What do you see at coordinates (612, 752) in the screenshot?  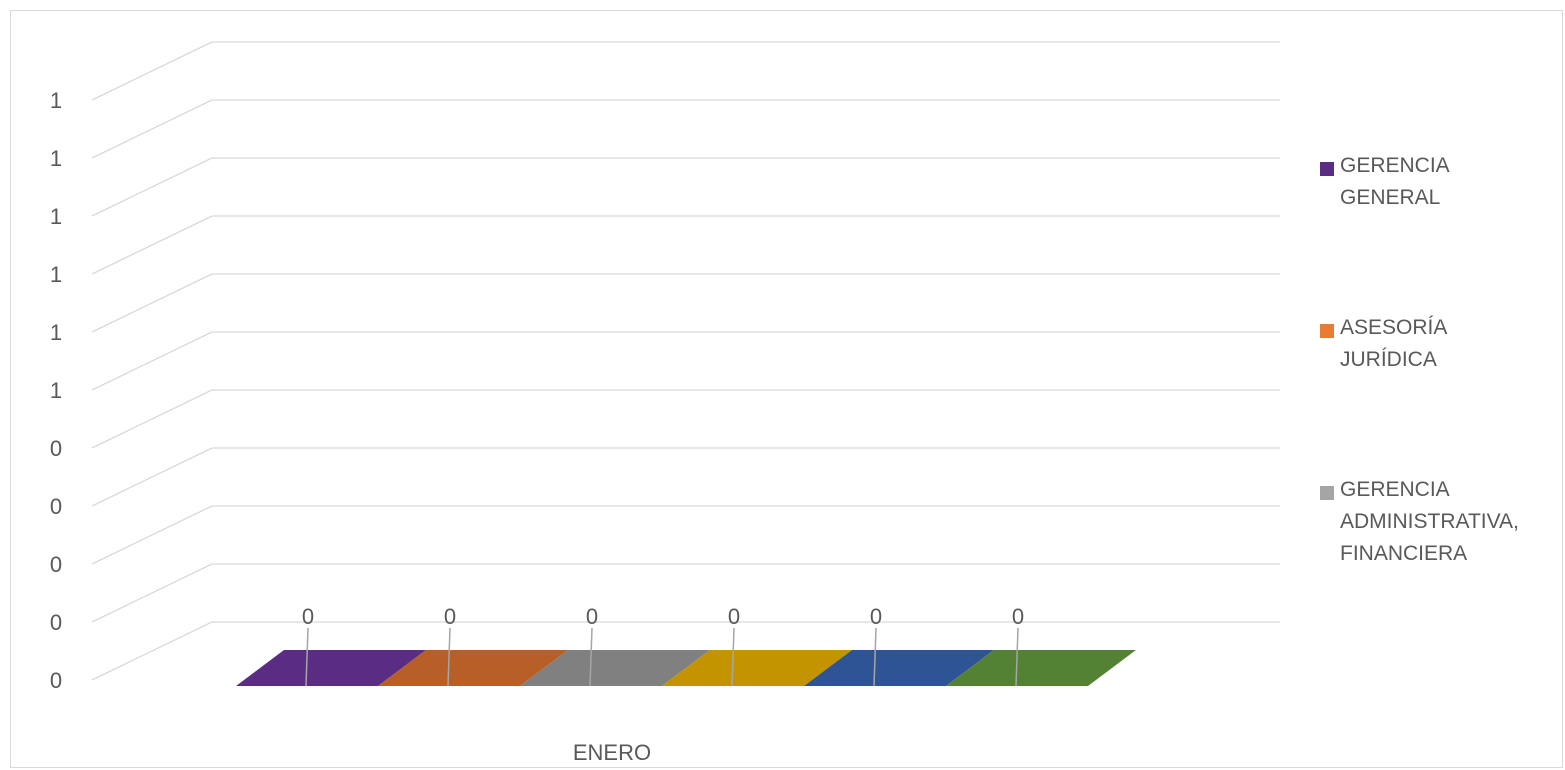 I see `x-category-label: ENERO` at bounding box center [612, 752].